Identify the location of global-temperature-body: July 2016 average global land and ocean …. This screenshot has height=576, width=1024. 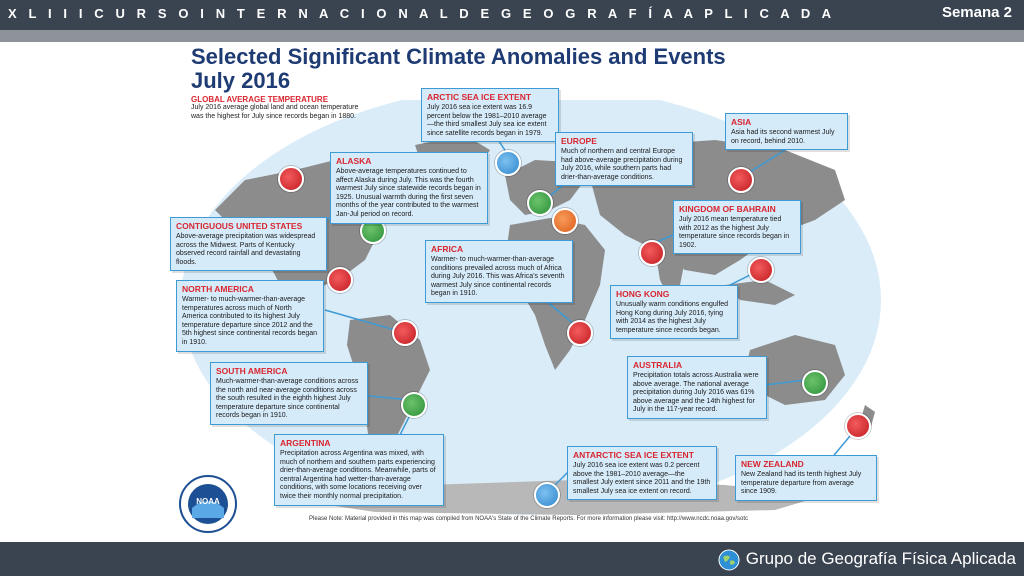
(275, 112).